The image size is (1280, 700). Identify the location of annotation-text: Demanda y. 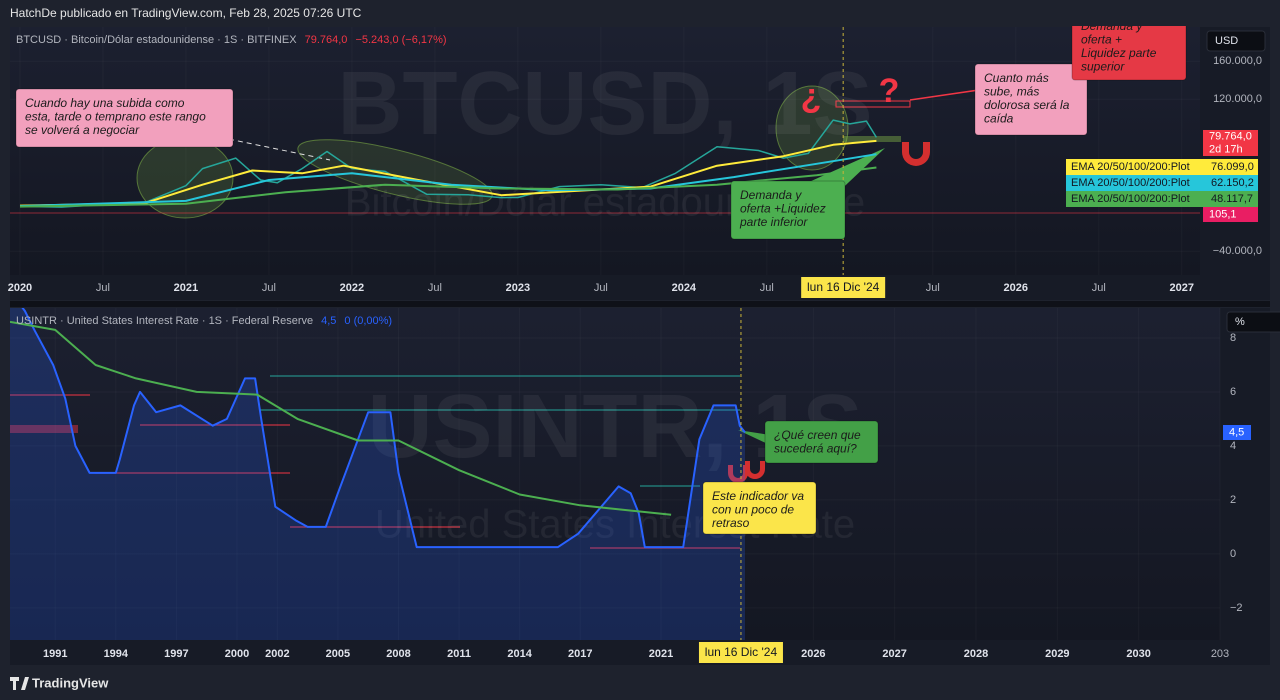
(771, 195).